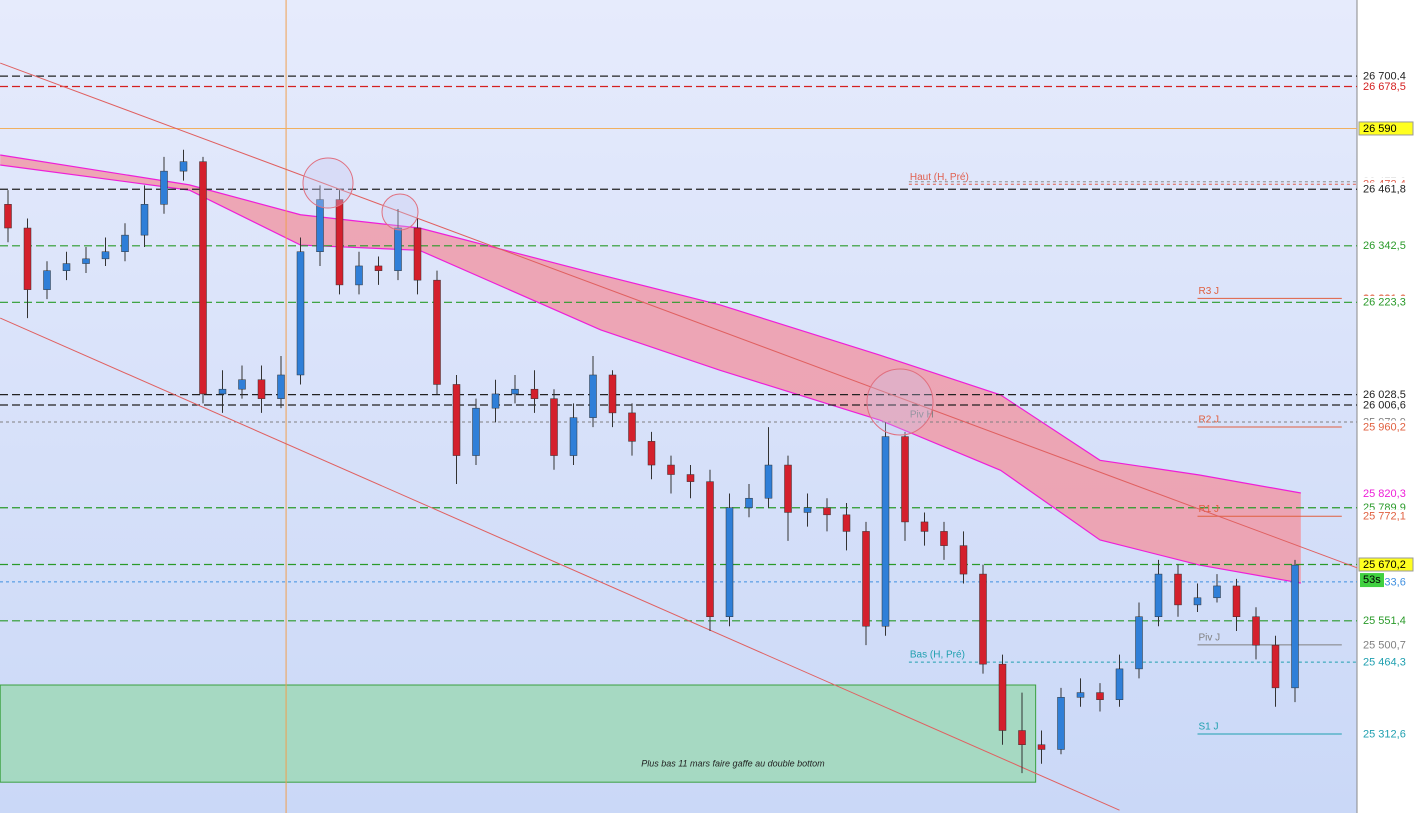  I want to click on price-label: 25 960,2, so click(1384, 427).